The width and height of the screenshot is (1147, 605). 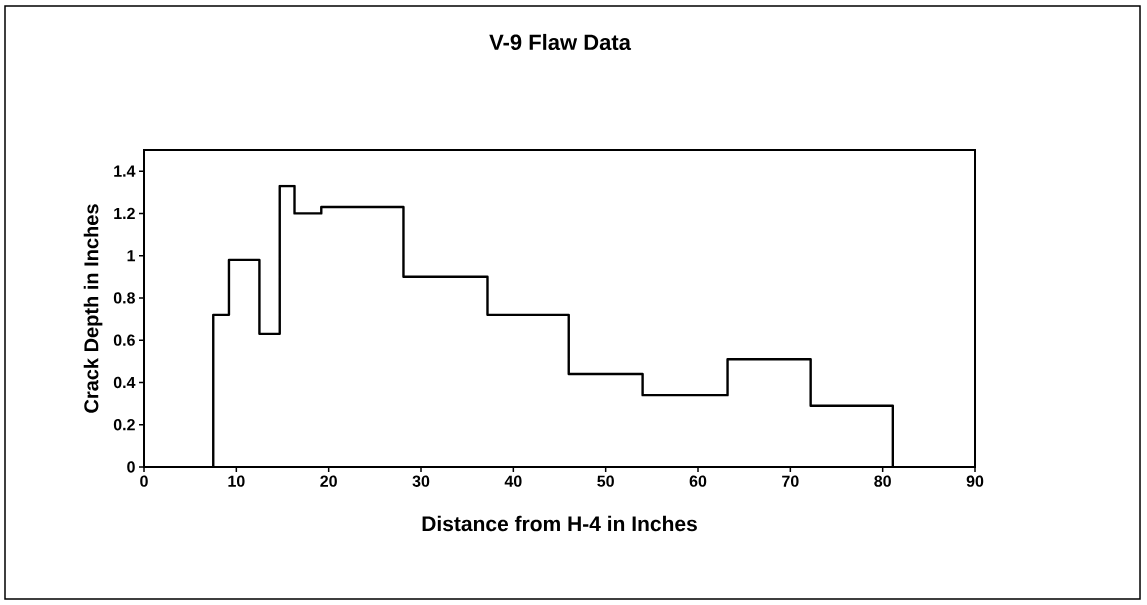 I want to click on y-tick-label: 1.2, so click(x=124, y=213).